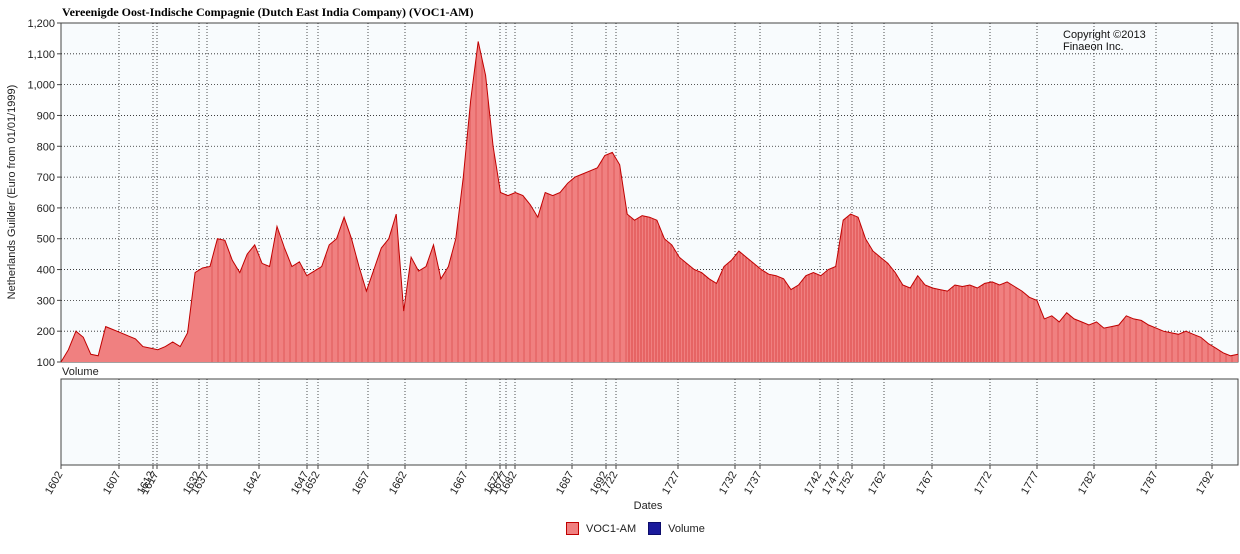  What do you see at coordinates (46, 178) in the screenshot?
I see `y-tick-label: 700` at bounding box center [46, 178].